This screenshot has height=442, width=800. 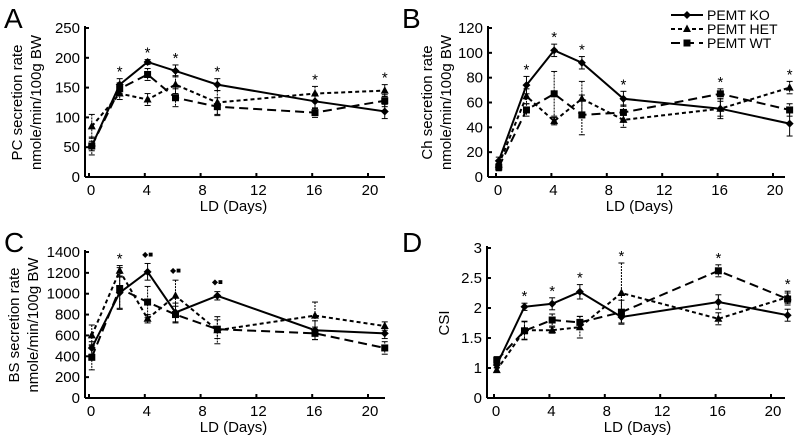 What do you see at coordinates (470, 28) in the screenshot?
I see `y-tick-label: 120` at bounding box center [470, 28].